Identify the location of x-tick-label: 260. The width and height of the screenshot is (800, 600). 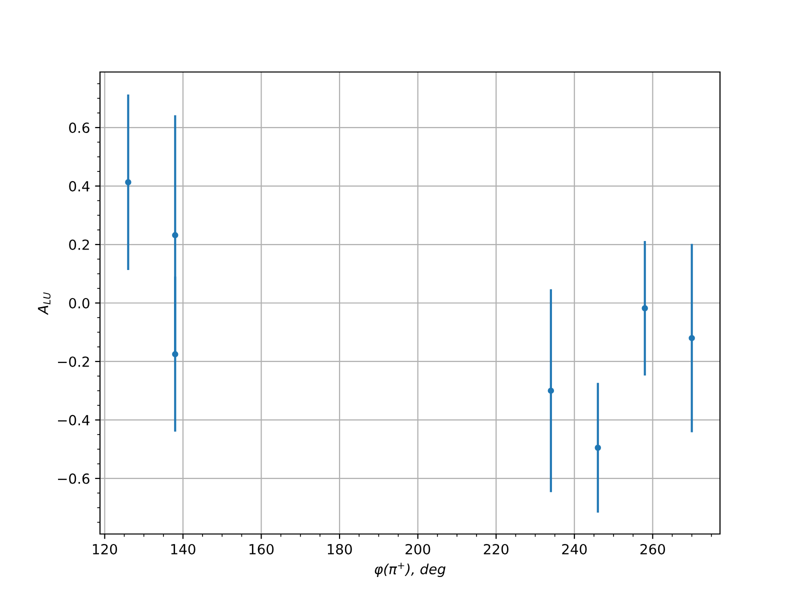
(653, 549).